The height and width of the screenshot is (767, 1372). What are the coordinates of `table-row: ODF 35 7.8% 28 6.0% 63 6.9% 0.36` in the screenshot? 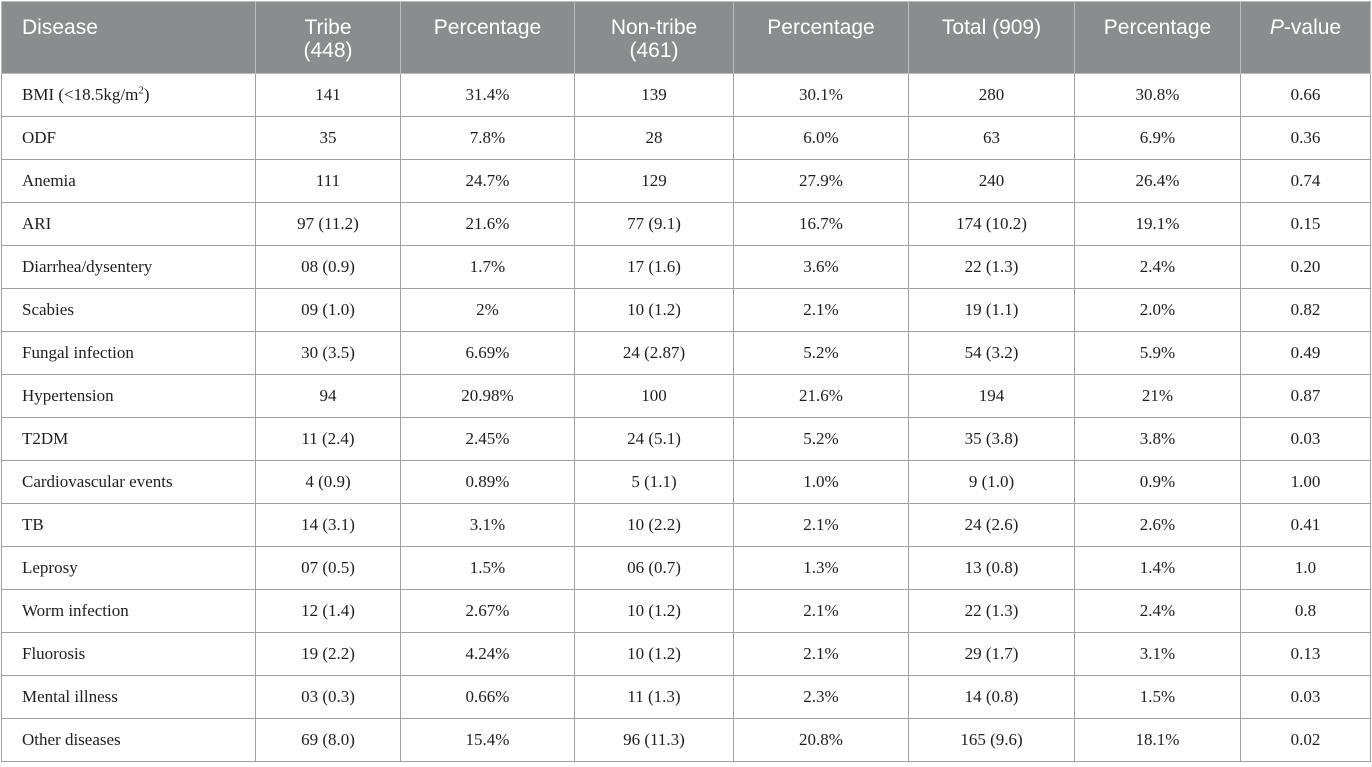 It's located at (686, 138).